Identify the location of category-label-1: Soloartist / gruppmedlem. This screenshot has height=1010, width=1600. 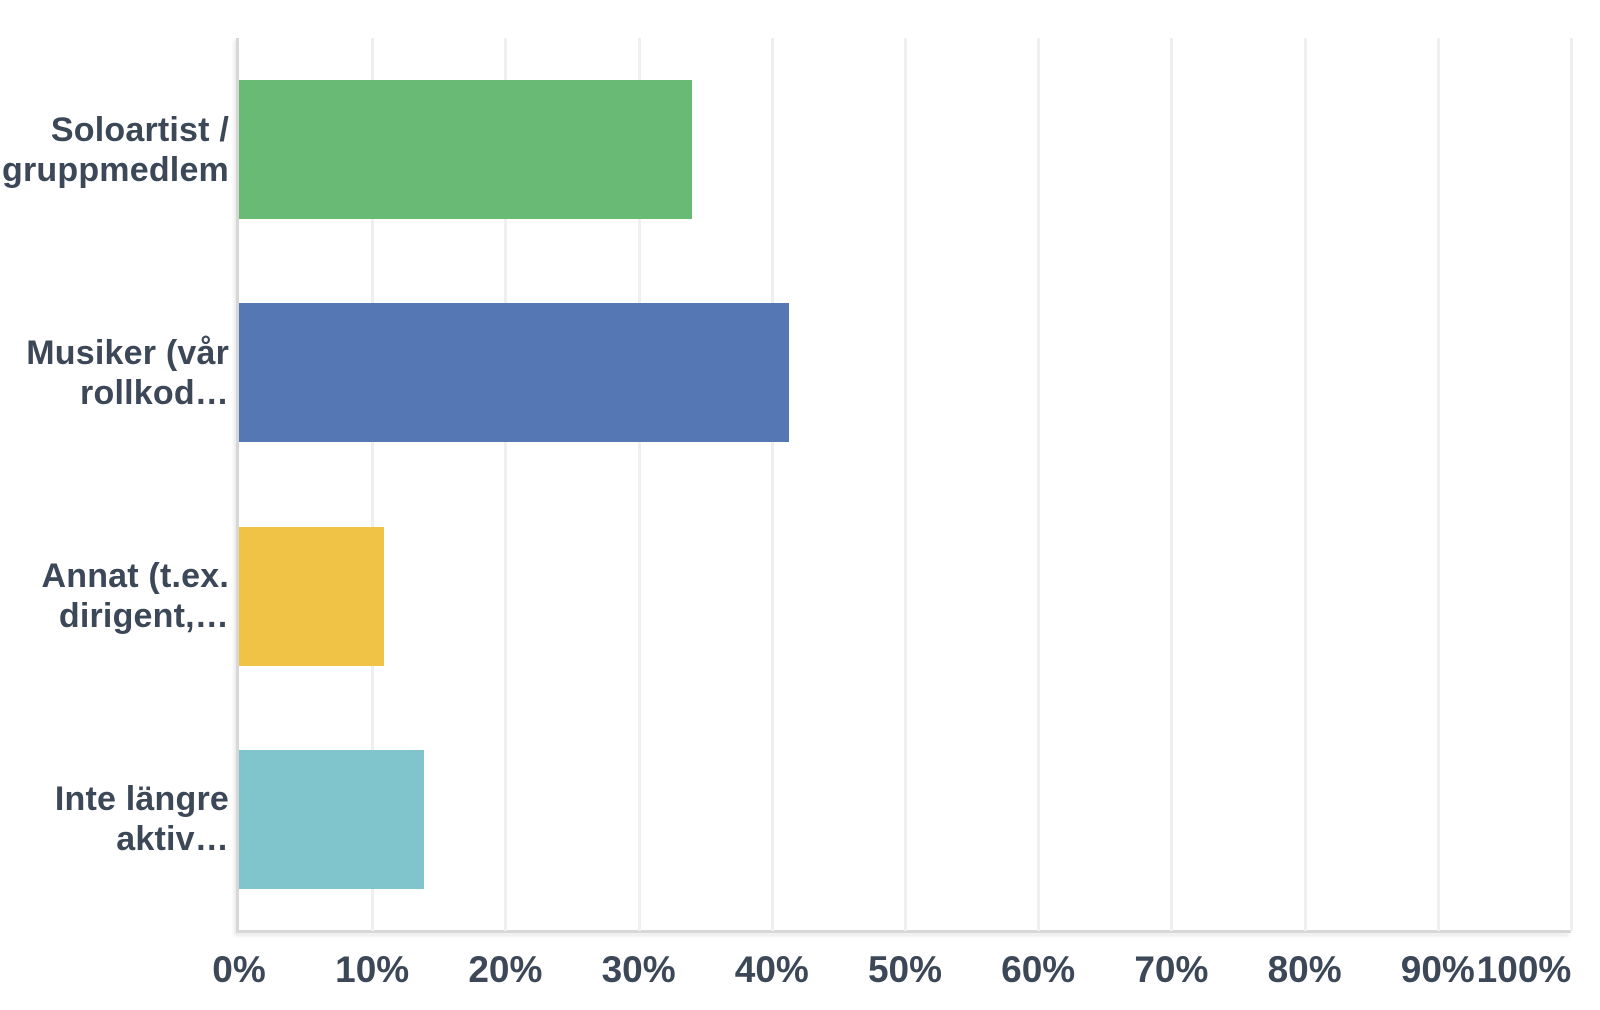
(114, 150).